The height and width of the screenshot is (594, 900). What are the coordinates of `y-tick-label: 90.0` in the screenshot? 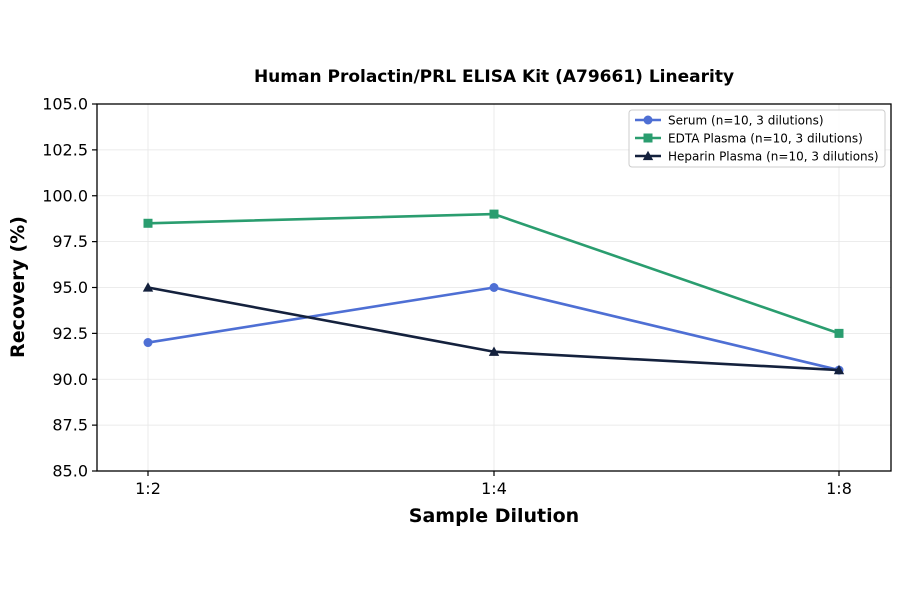 It's located at (70, 379).